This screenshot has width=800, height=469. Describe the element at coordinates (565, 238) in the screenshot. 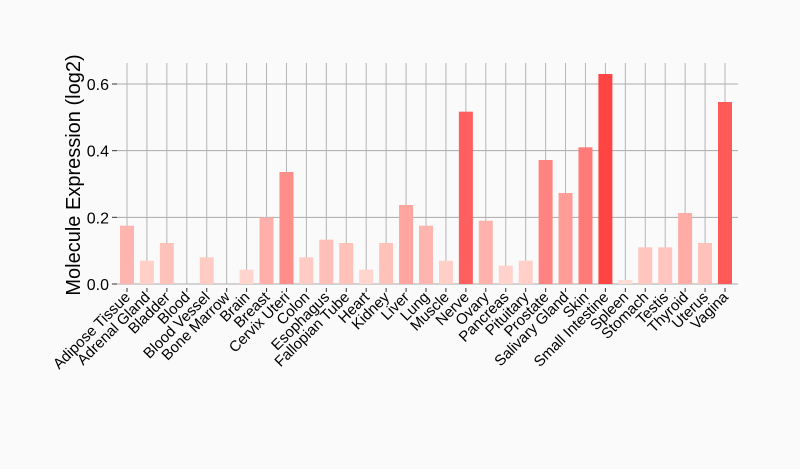

I see `bar-salivary-gland` at that location.